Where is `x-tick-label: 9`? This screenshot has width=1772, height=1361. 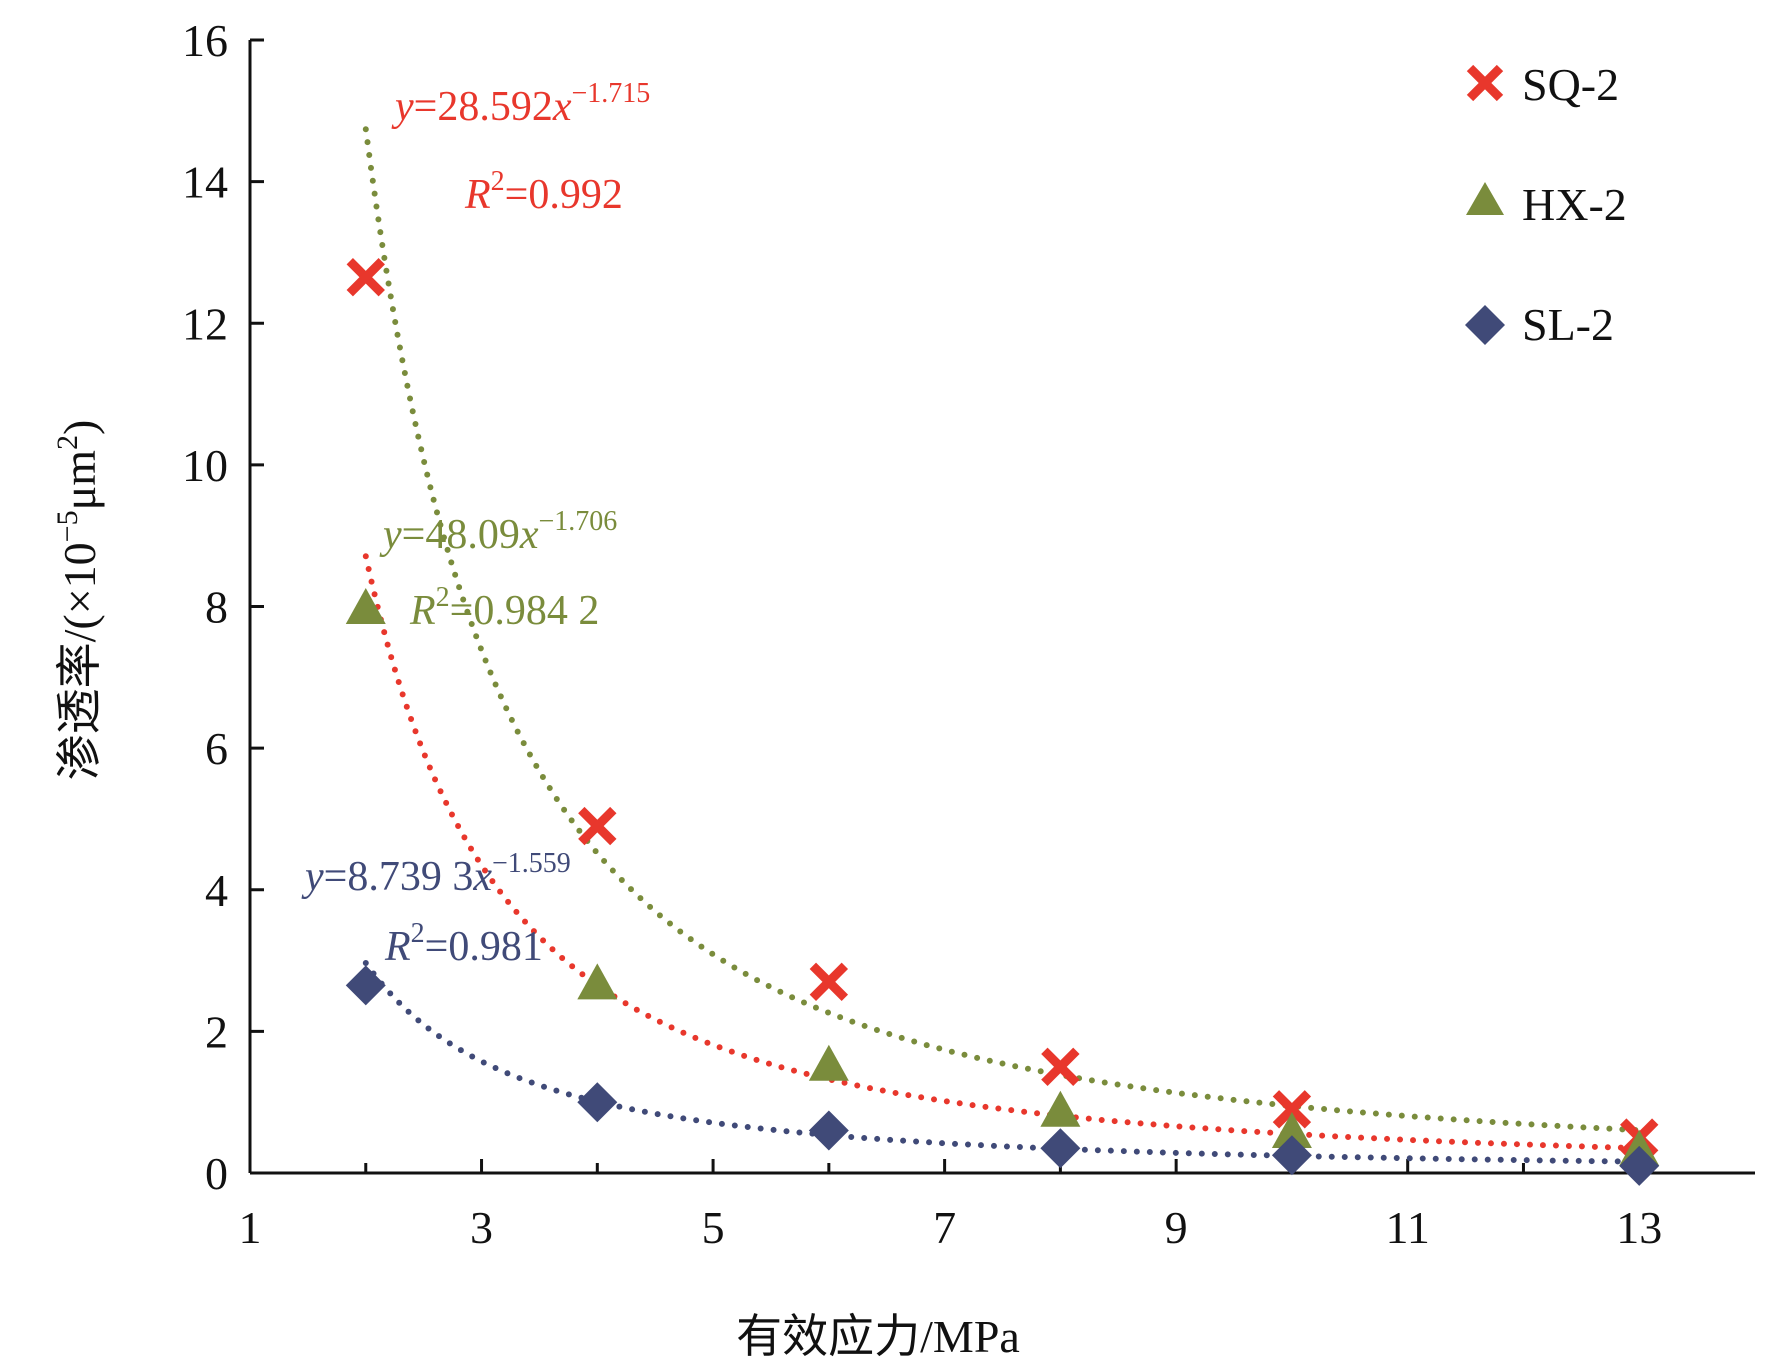 x-tick-label: 9 is located at coordinates (1176, 1227).